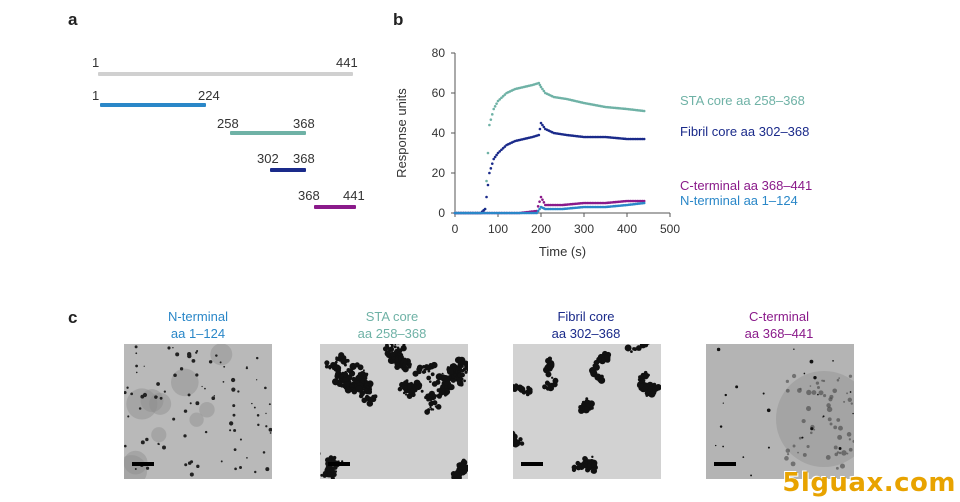  I want to click on tem-caption-line2: aa 1–124, so click(198, 333).